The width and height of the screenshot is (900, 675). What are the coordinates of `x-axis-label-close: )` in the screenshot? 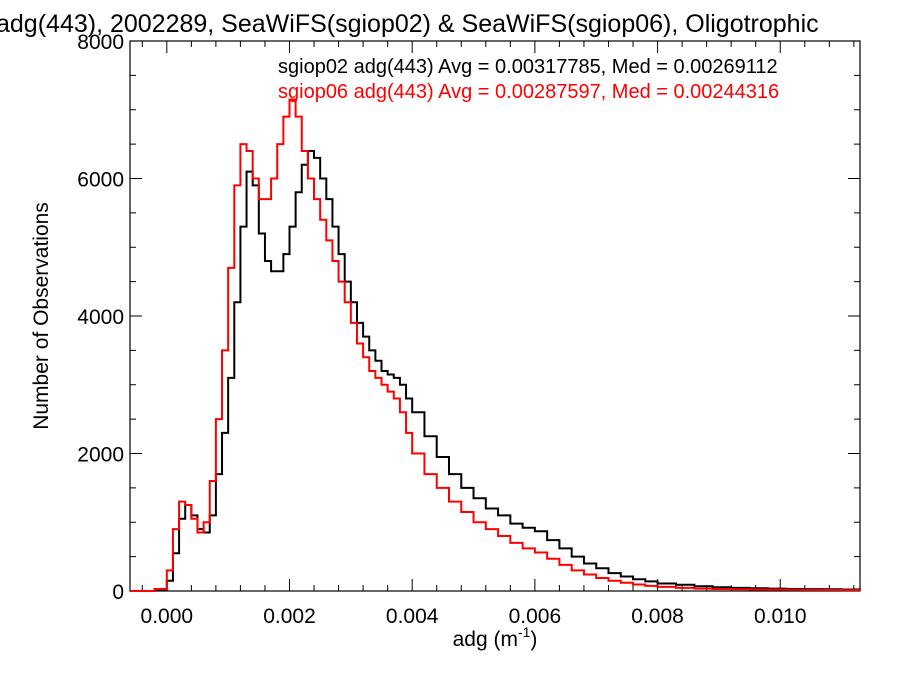 It's located at (533, 639).